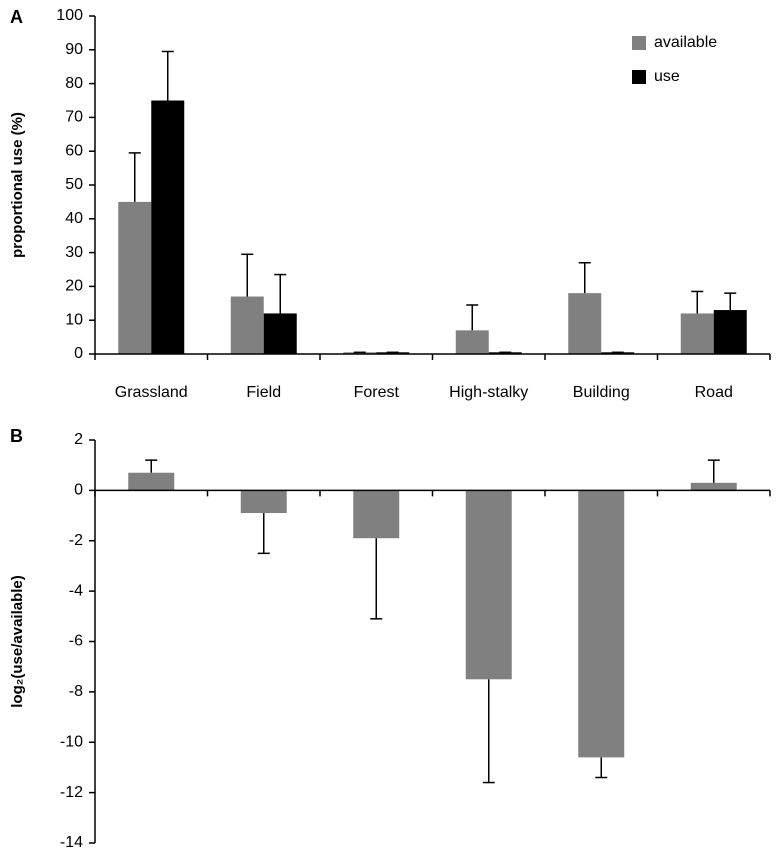 The width and height of the screenshot is (776, 856). Describe the element at coordinates (74, 150) in the screenshot. I see `y-tick-label: 60` at that location.